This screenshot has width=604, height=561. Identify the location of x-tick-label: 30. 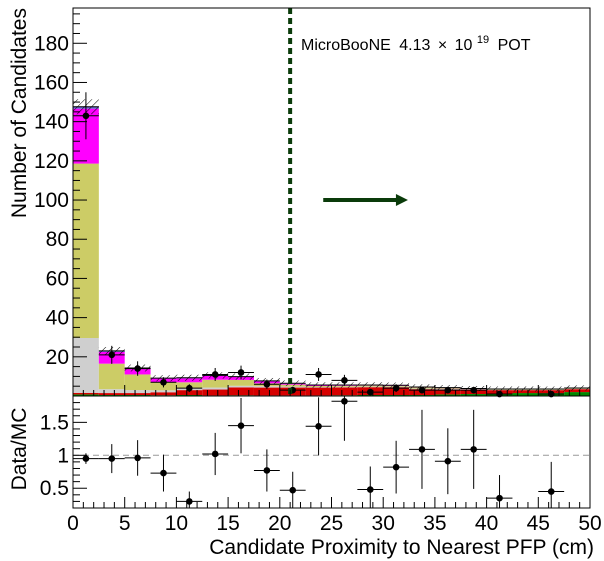
(383, 523).